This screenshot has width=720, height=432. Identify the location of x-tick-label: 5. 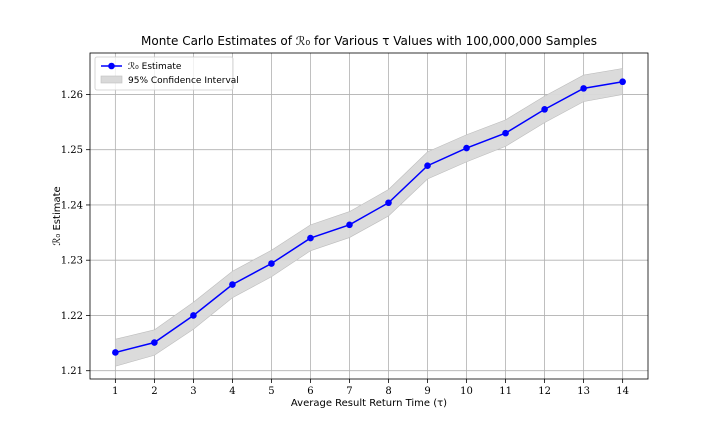
(271, 391).